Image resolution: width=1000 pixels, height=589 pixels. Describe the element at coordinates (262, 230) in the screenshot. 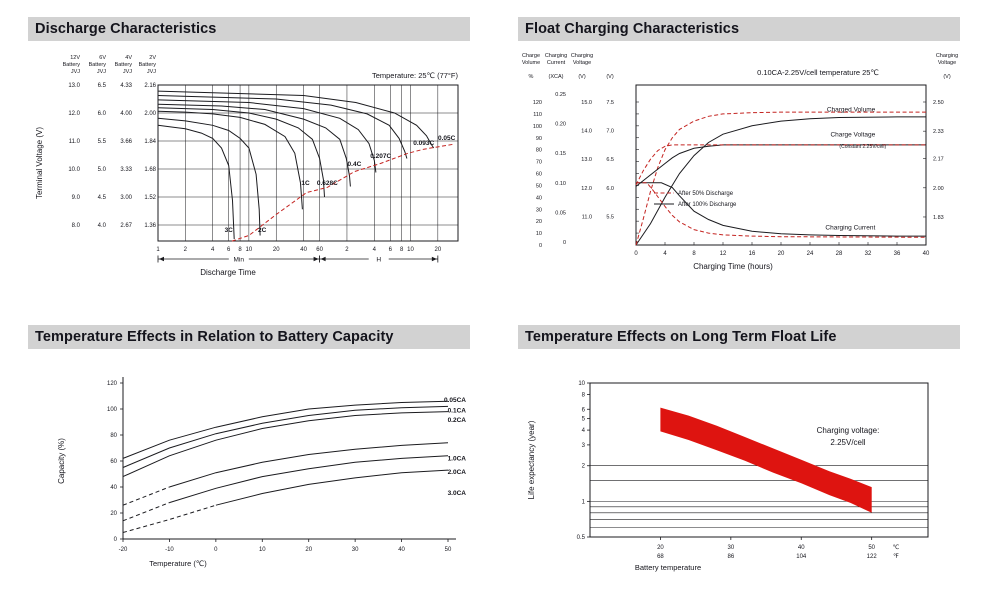

I see `svg-text: 2C` at that location.